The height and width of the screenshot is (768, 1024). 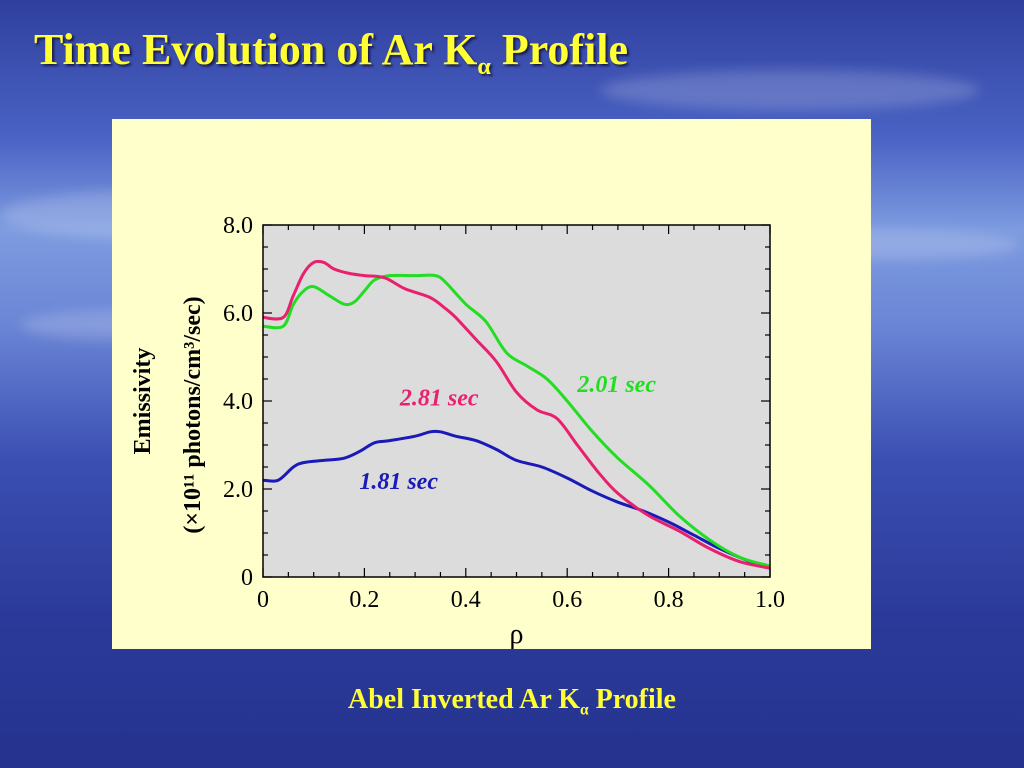 What do you see at coordinates (238, 490) in the screenshot?
I see `y-tick-label: 2.0` at bounding box center [238, 490].